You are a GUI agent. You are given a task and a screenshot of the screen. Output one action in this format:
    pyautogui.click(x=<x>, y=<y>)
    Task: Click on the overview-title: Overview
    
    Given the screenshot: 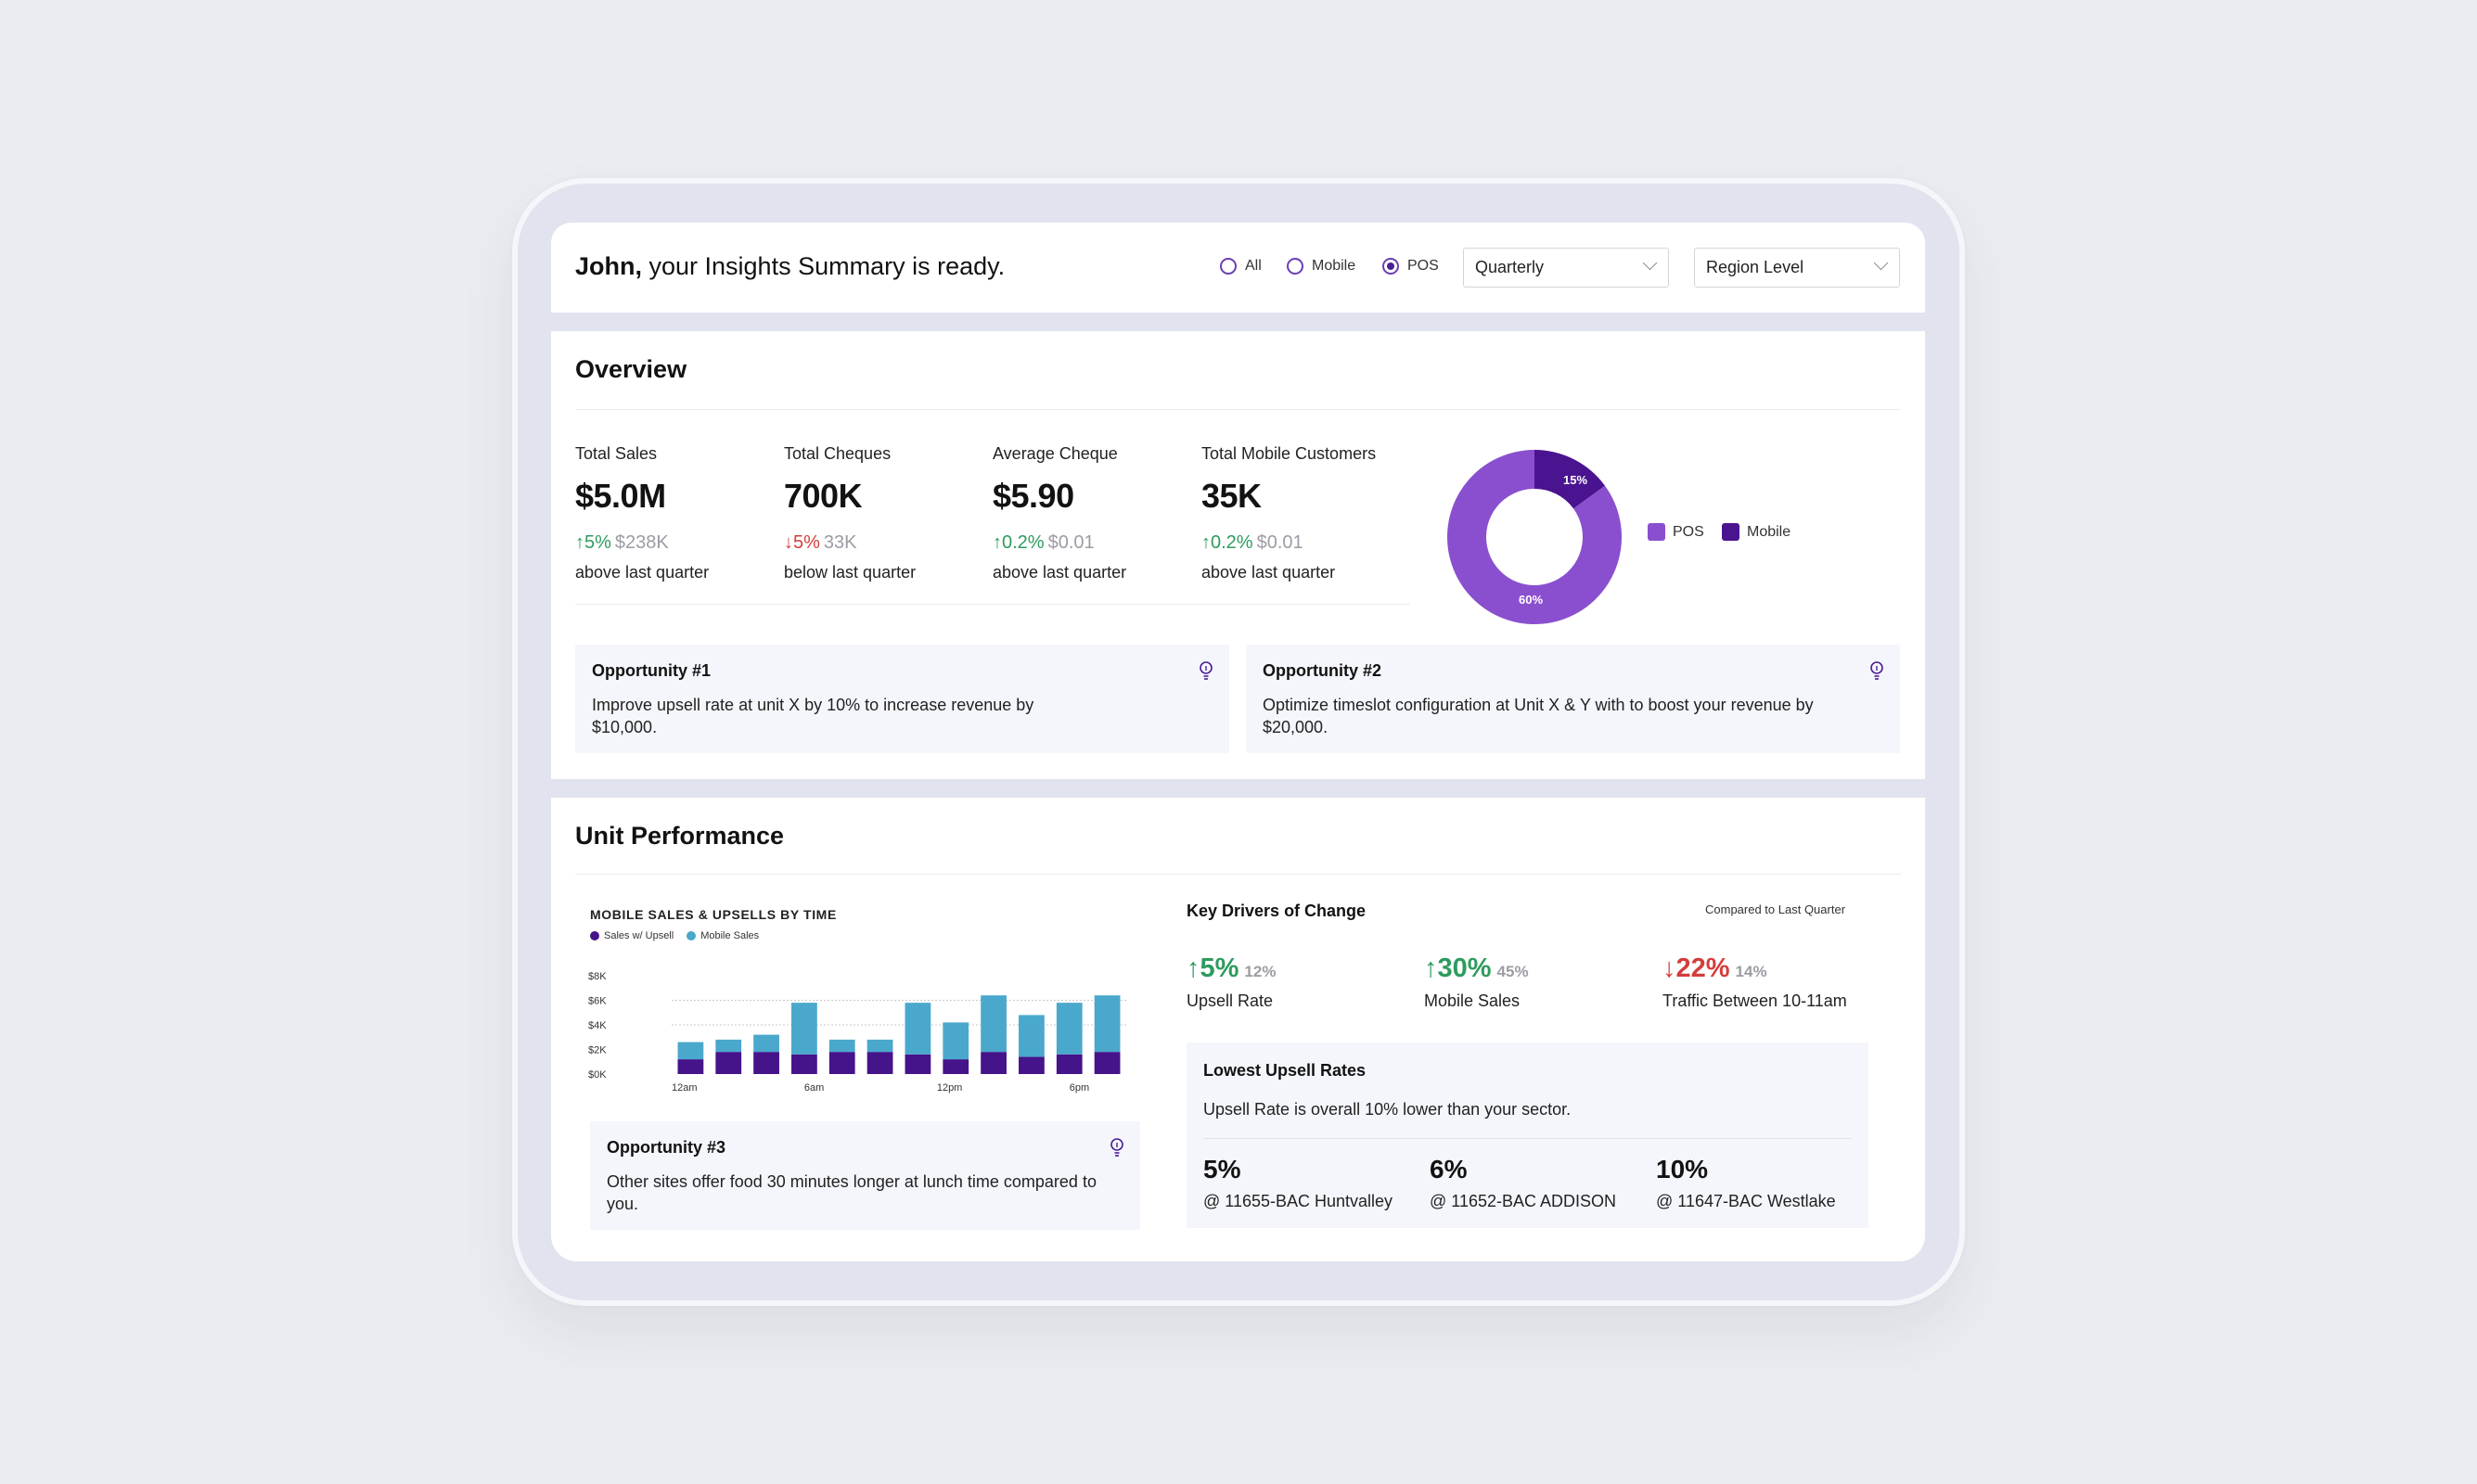 What is the action you would take?
    pyautogui.click(x=631, y=369)
    